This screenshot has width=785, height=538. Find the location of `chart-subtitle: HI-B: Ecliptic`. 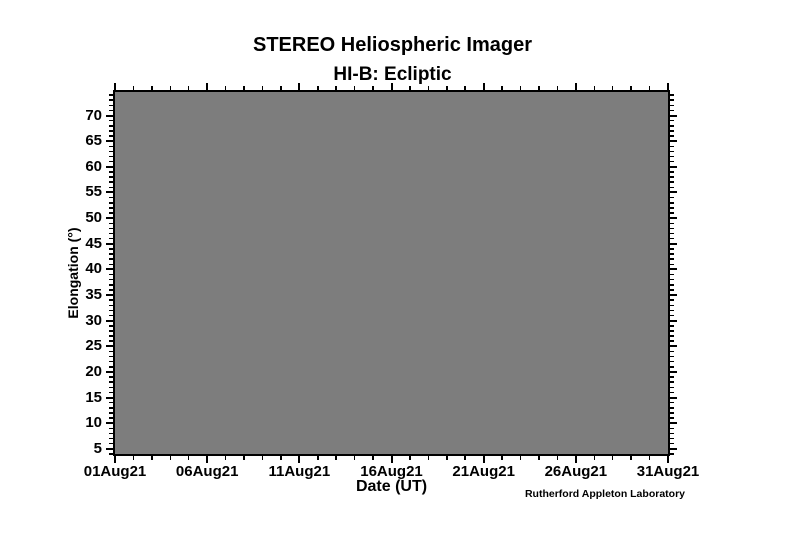

chart-subtitle: HI-B: Ecliptic is located at coordinates (392, 74).